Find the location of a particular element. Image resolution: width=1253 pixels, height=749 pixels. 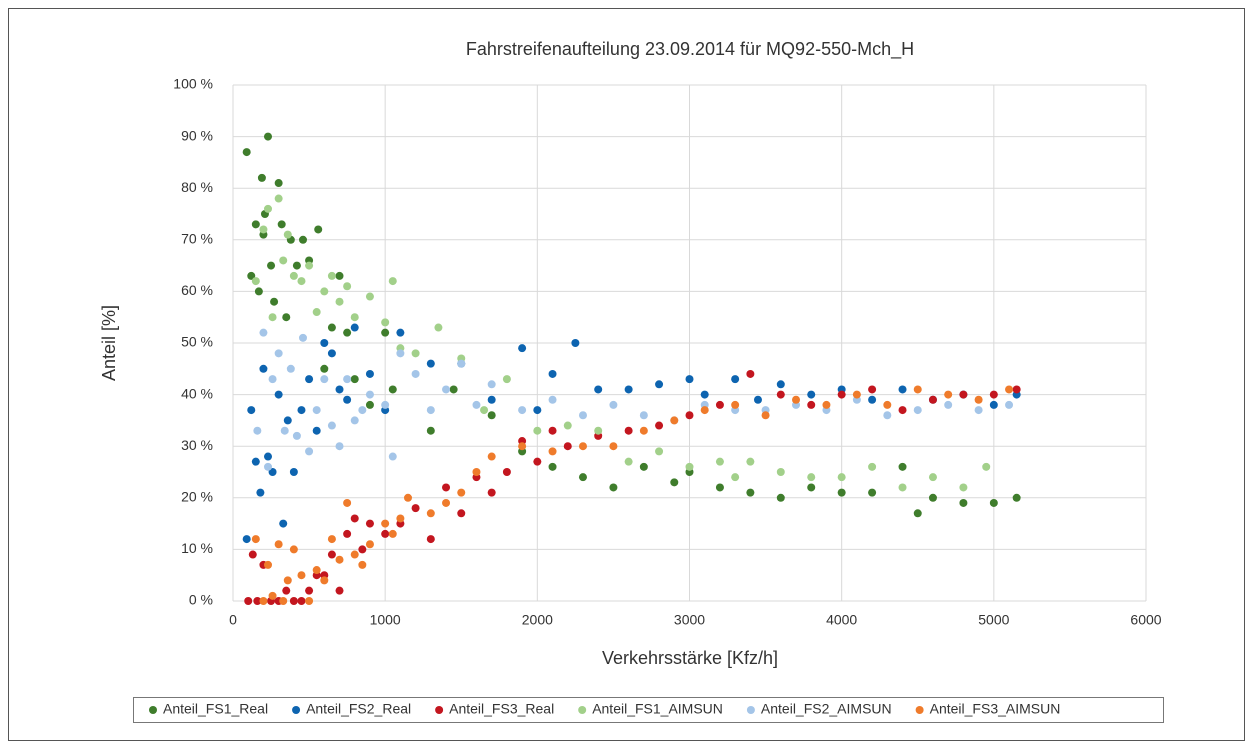

legend-label: Anteil_FS2_Real is located at coordinates (358, 709).